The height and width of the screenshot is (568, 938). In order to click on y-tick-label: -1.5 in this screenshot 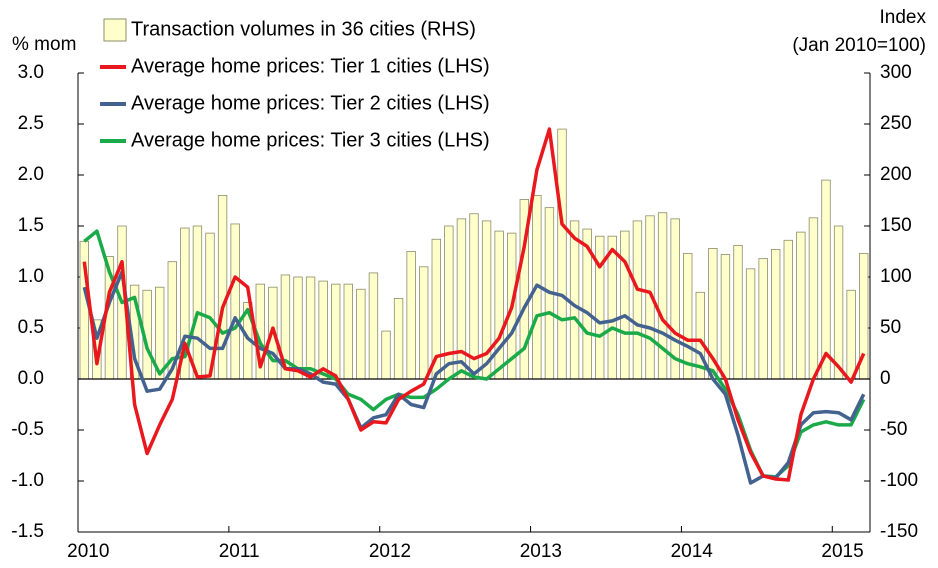, I will do `click(27, 531)`.